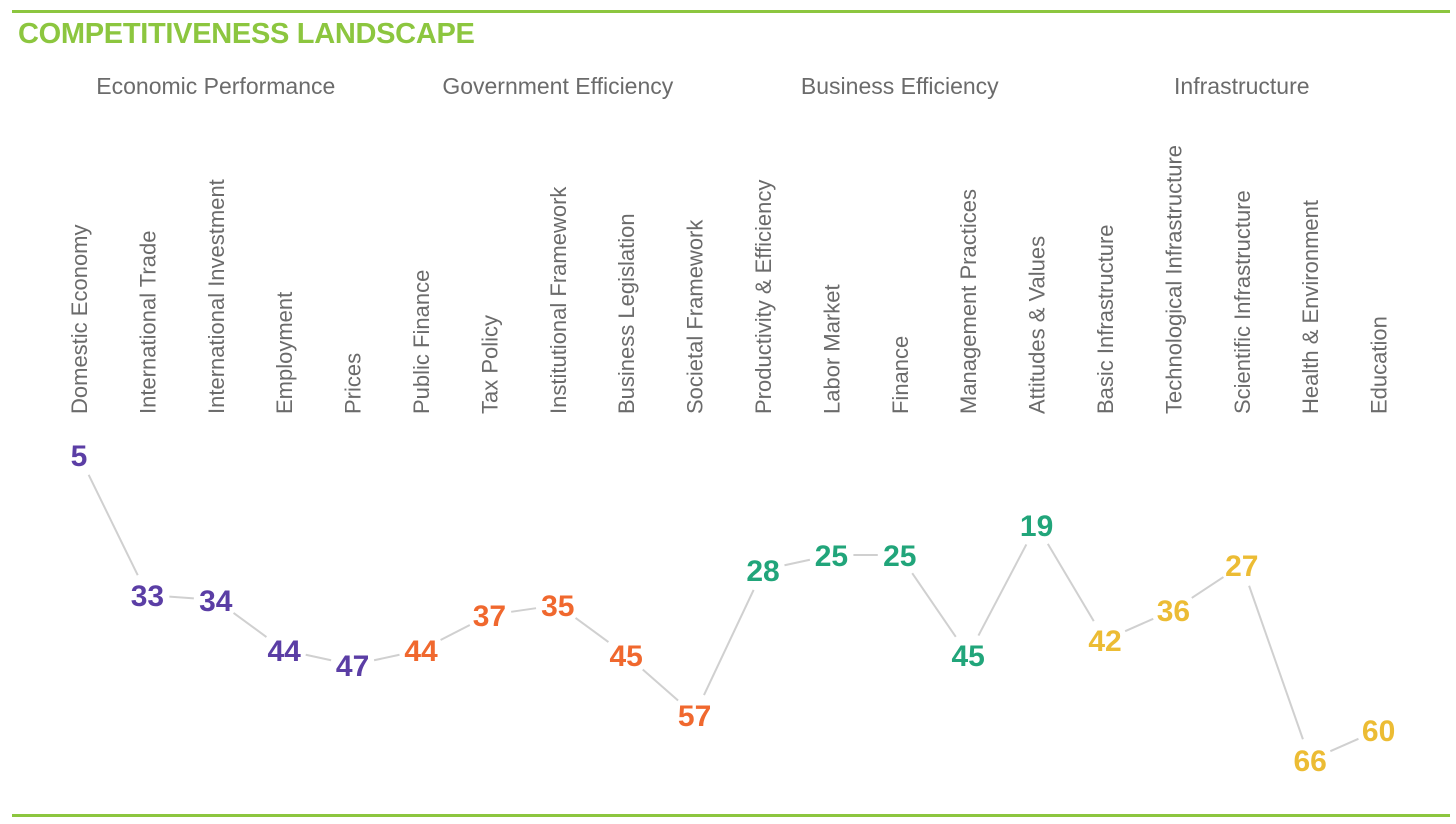 Image resolution: width=1456 pixels, height=824 pixels. I want to click on group-header-business-efficiency: Business Efficiency, so click(900, 86).